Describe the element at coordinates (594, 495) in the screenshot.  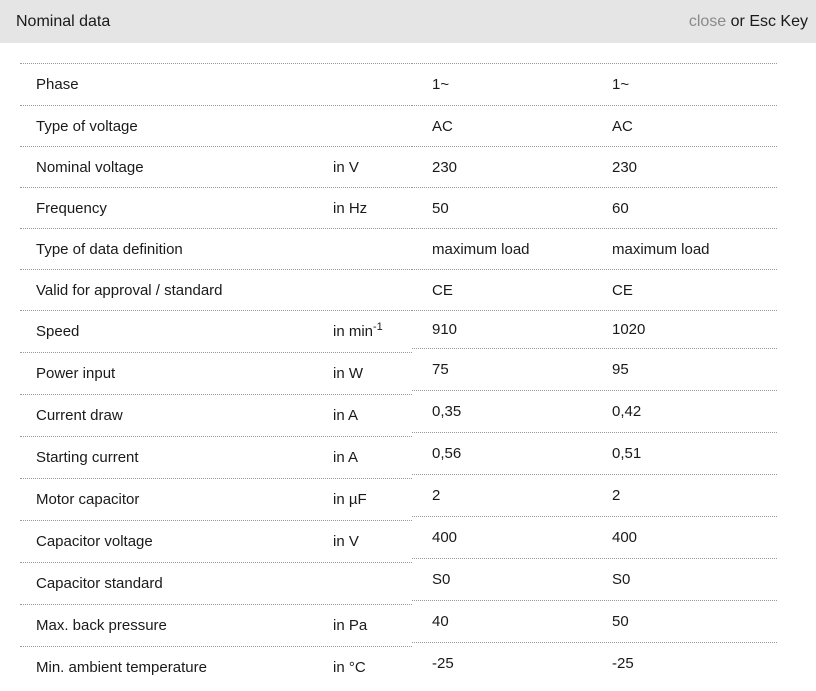
I see `table-row-values: 2 2` at that location.